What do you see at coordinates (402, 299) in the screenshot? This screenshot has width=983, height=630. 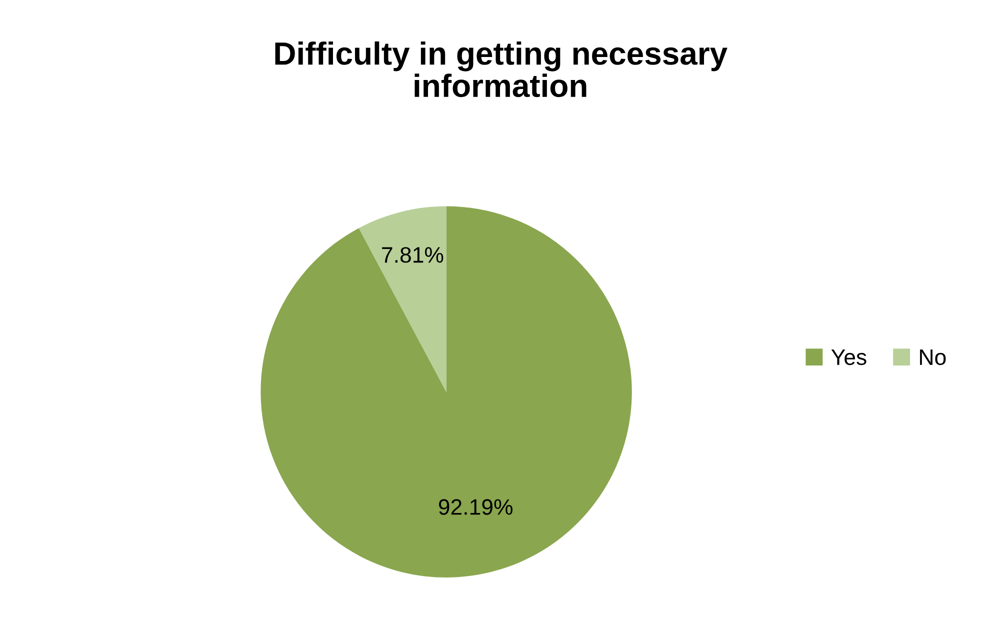 I see `pie-slice` at bounding box center [402, 299].